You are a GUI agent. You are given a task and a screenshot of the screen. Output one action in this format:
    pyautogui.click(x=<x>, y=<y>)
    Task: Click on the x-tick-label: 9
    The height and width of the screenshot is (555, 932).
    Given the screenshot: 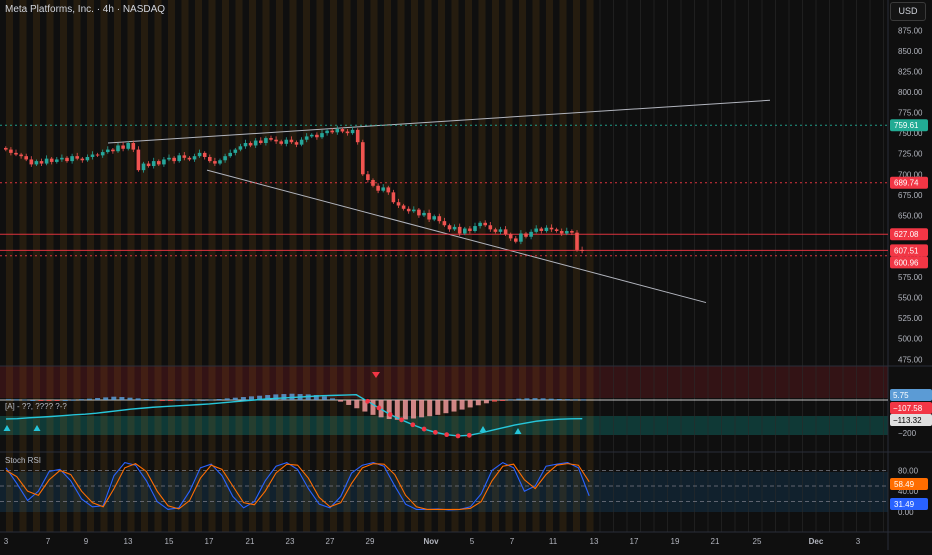 What is the action you would take?
    pyautogui.click(x=86, y=541)
    